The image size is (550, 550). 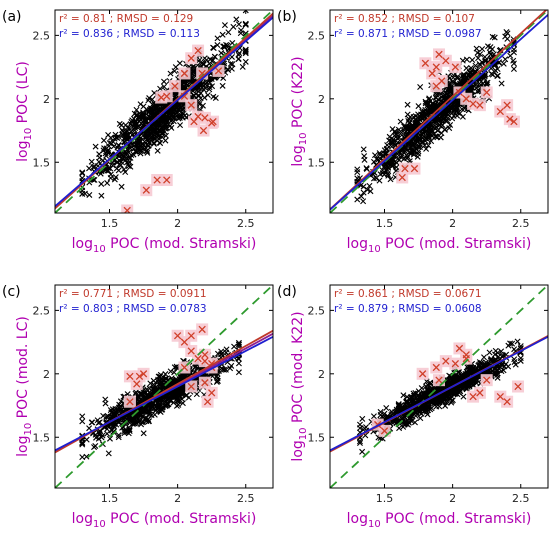 I want to click on stat-text-blue: r² = 0.803 ; RMSD = 0.0783, so click(x=133, y=309).